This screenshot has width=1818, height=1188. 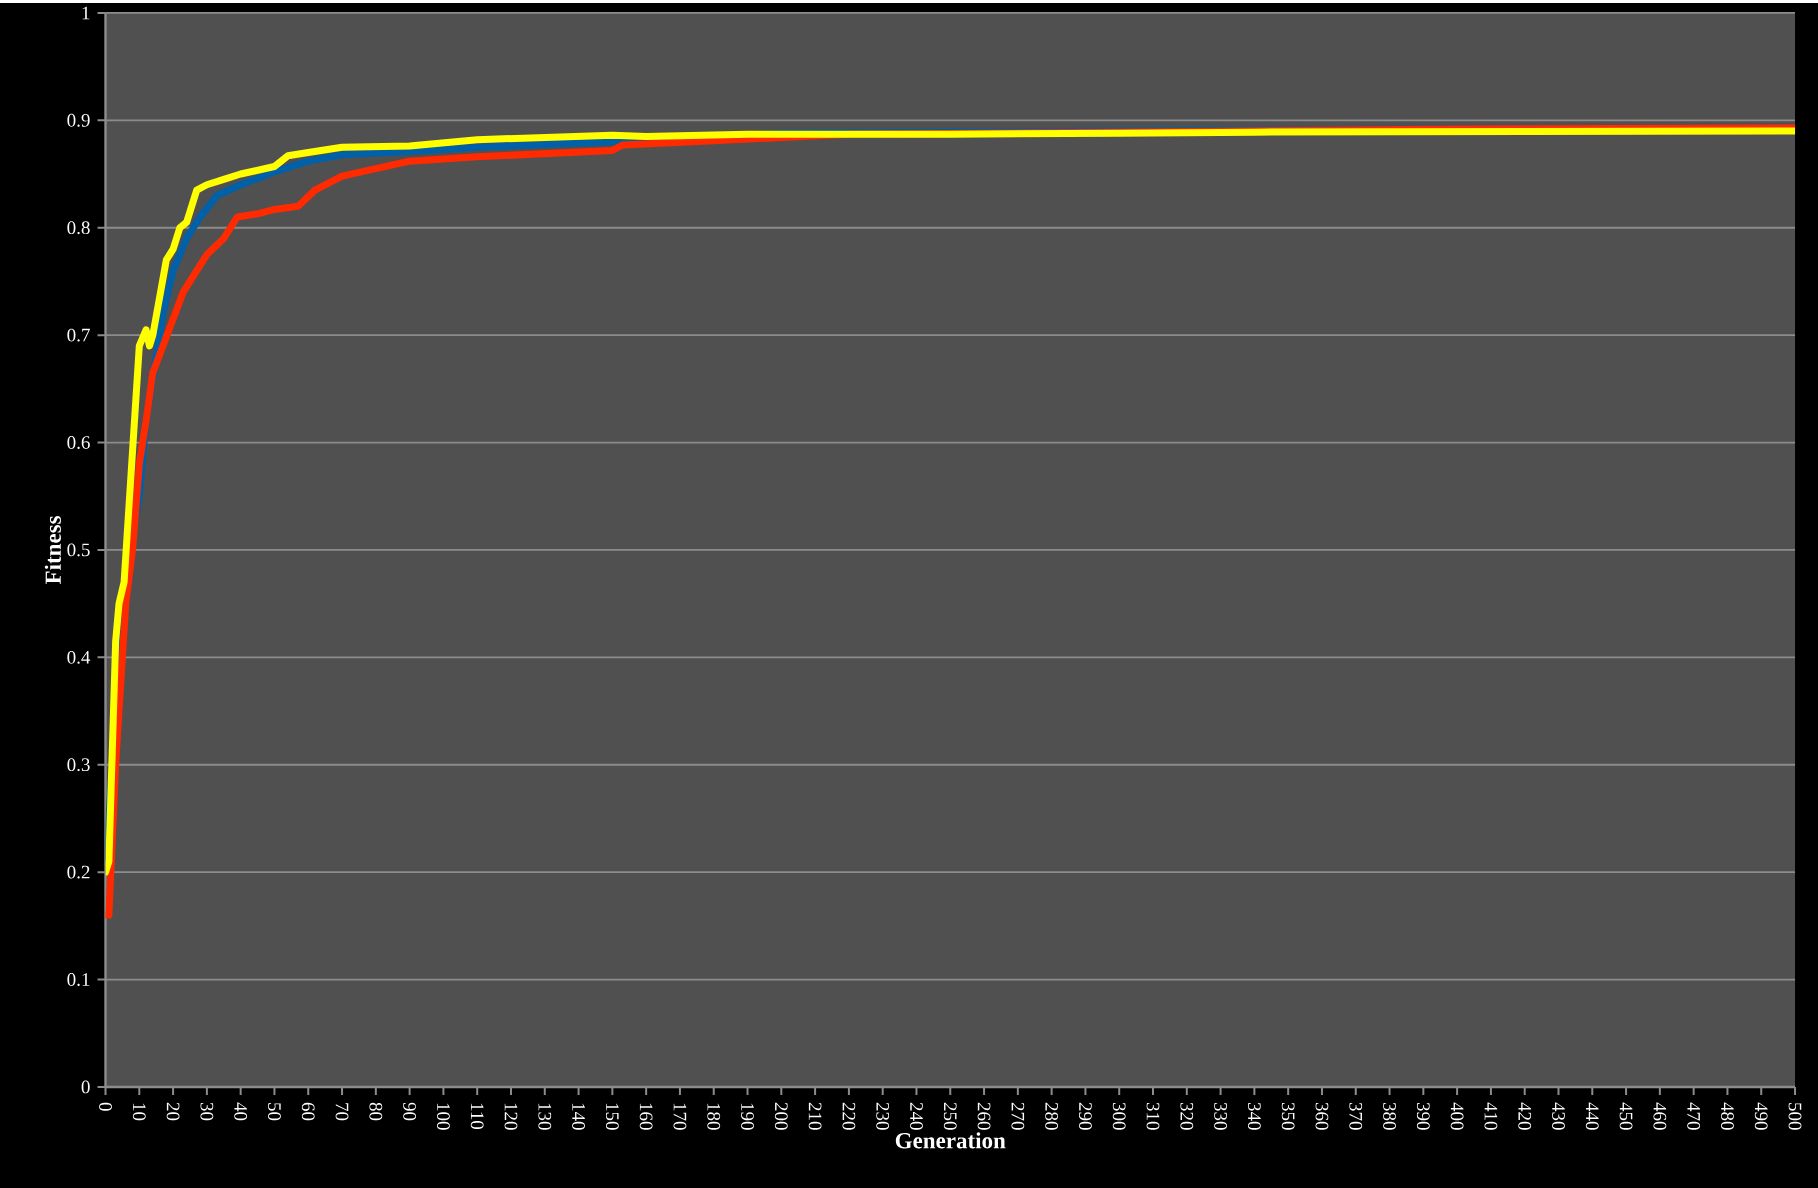 What do you see at coordinates (1660, 1116) in the screenshot?
I see `x-tick-label: 460` at bounding box center [1660, 1116].